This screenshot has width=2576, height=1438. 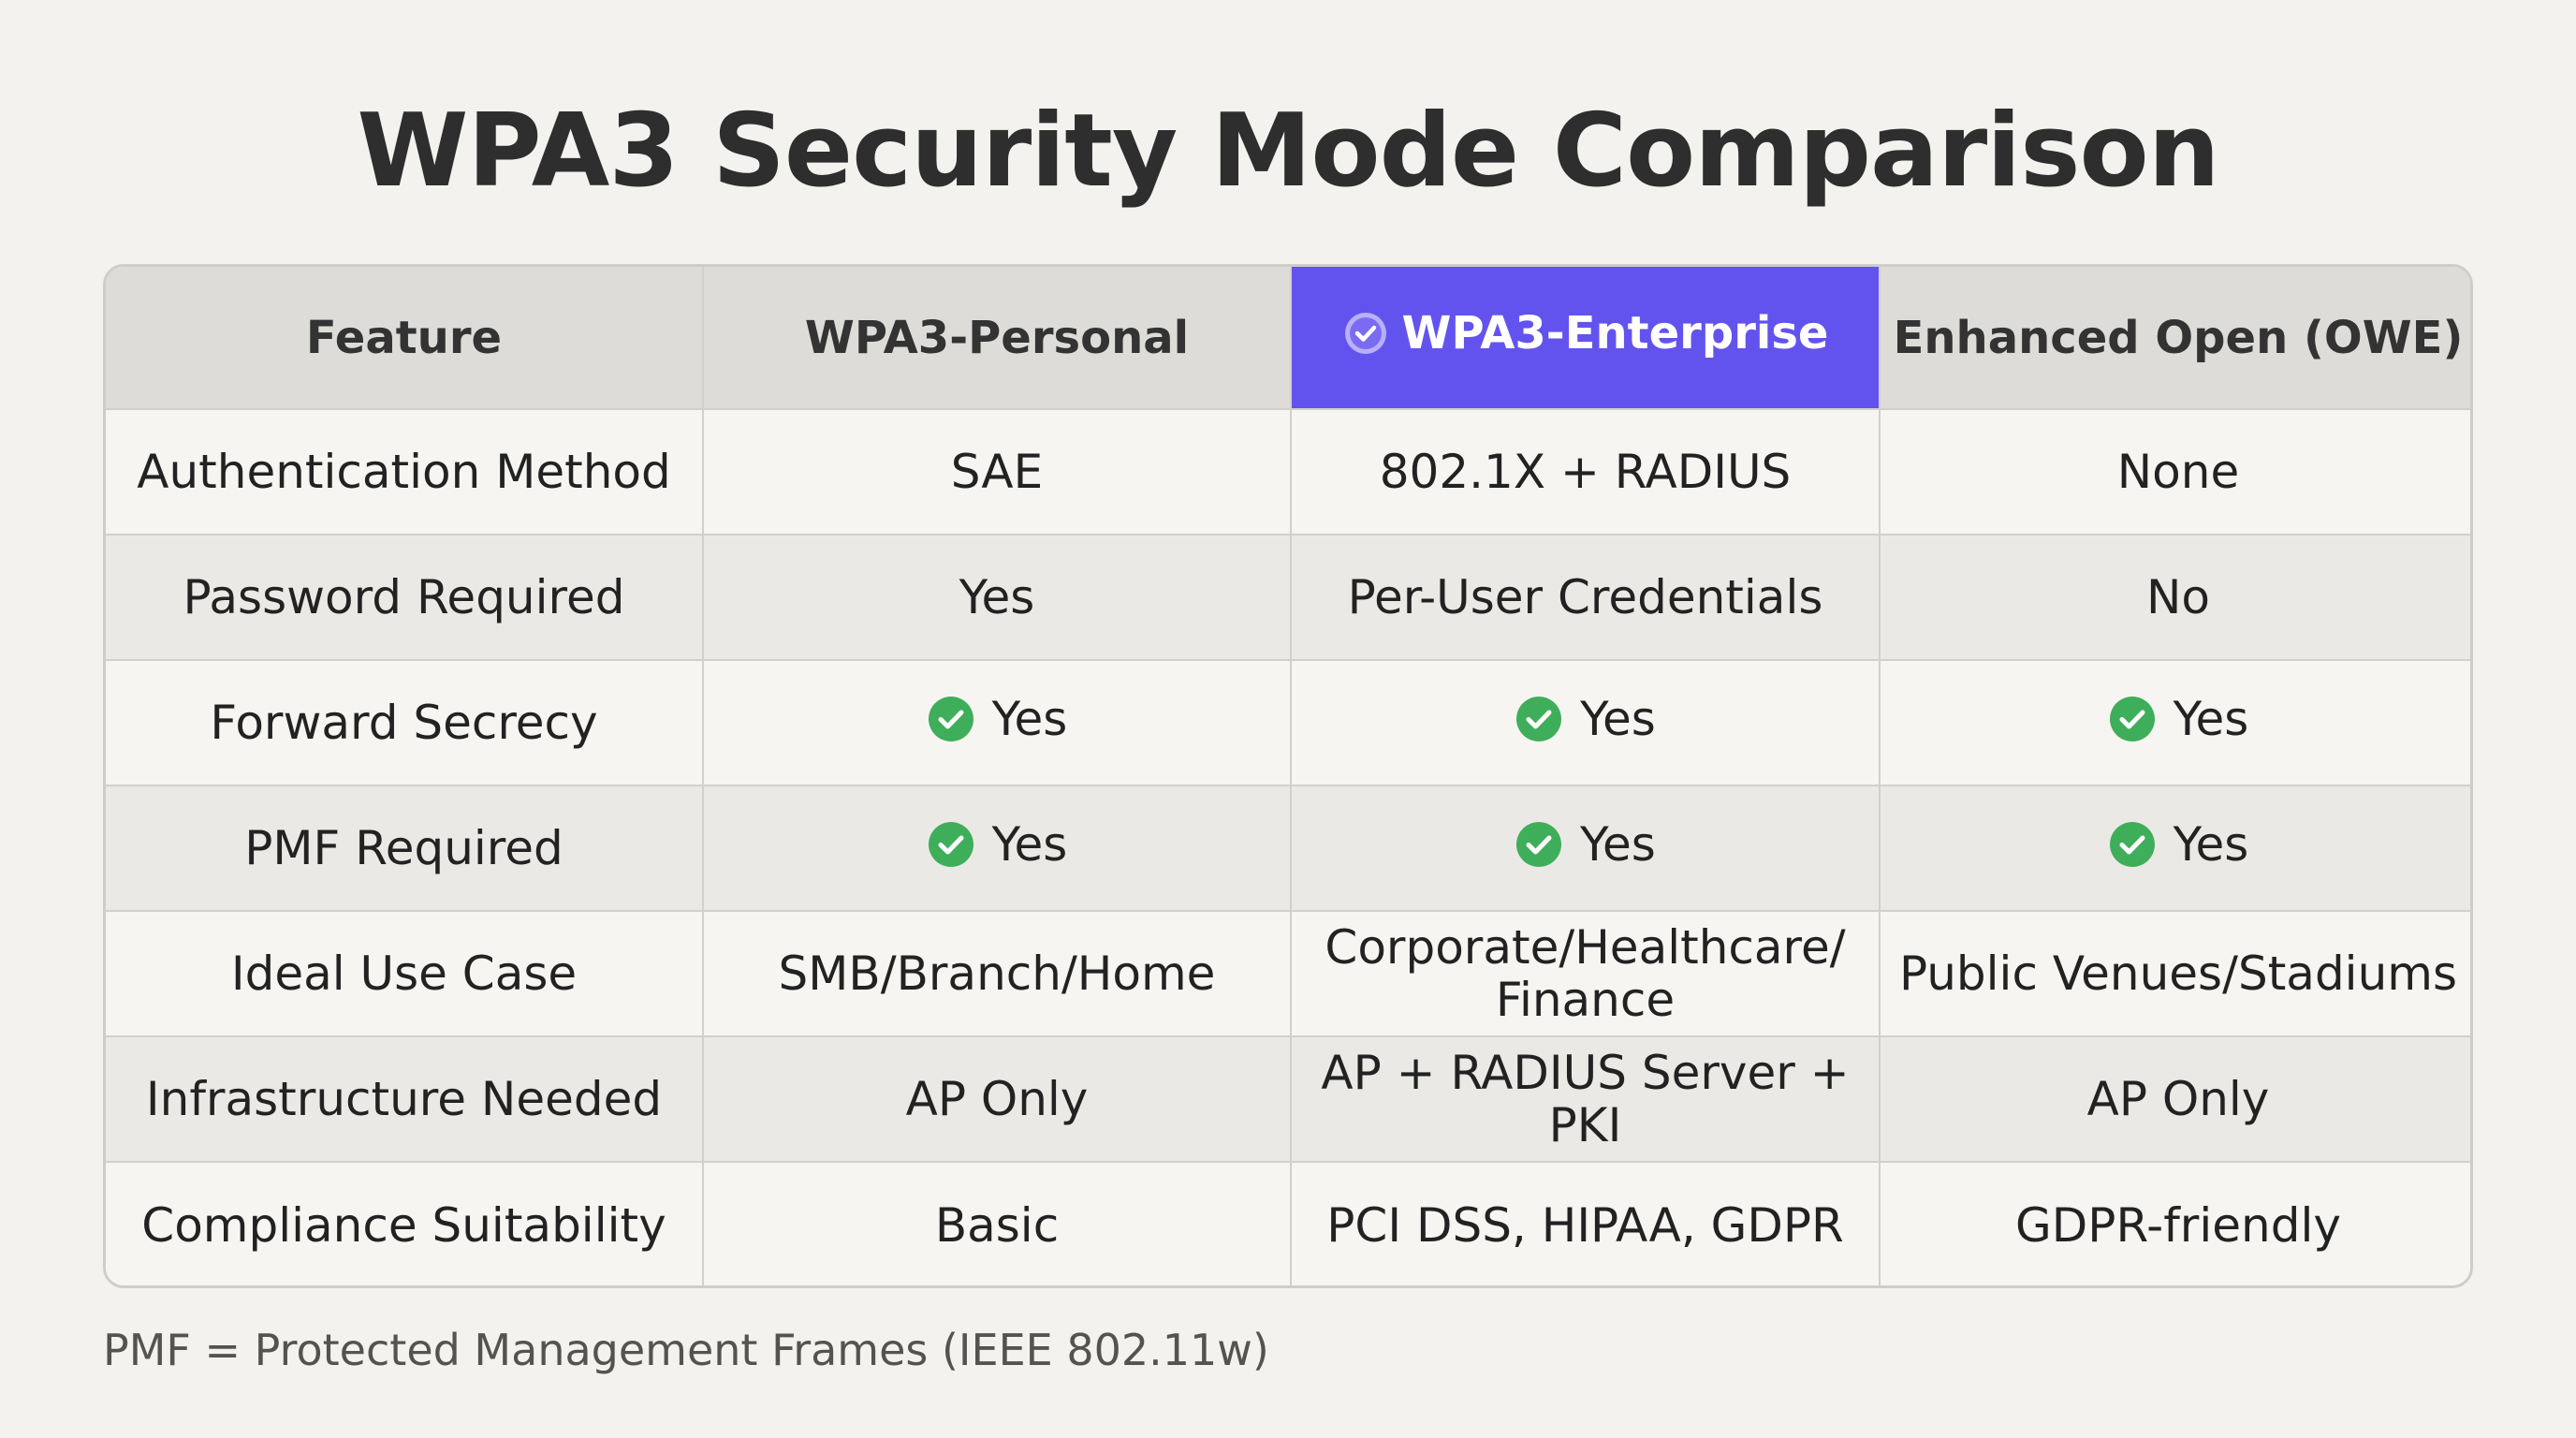 What do you see at coordinates (405, 338) in the screenshot?
I see `header-feature: Feature` at bounding box center [405, 338].